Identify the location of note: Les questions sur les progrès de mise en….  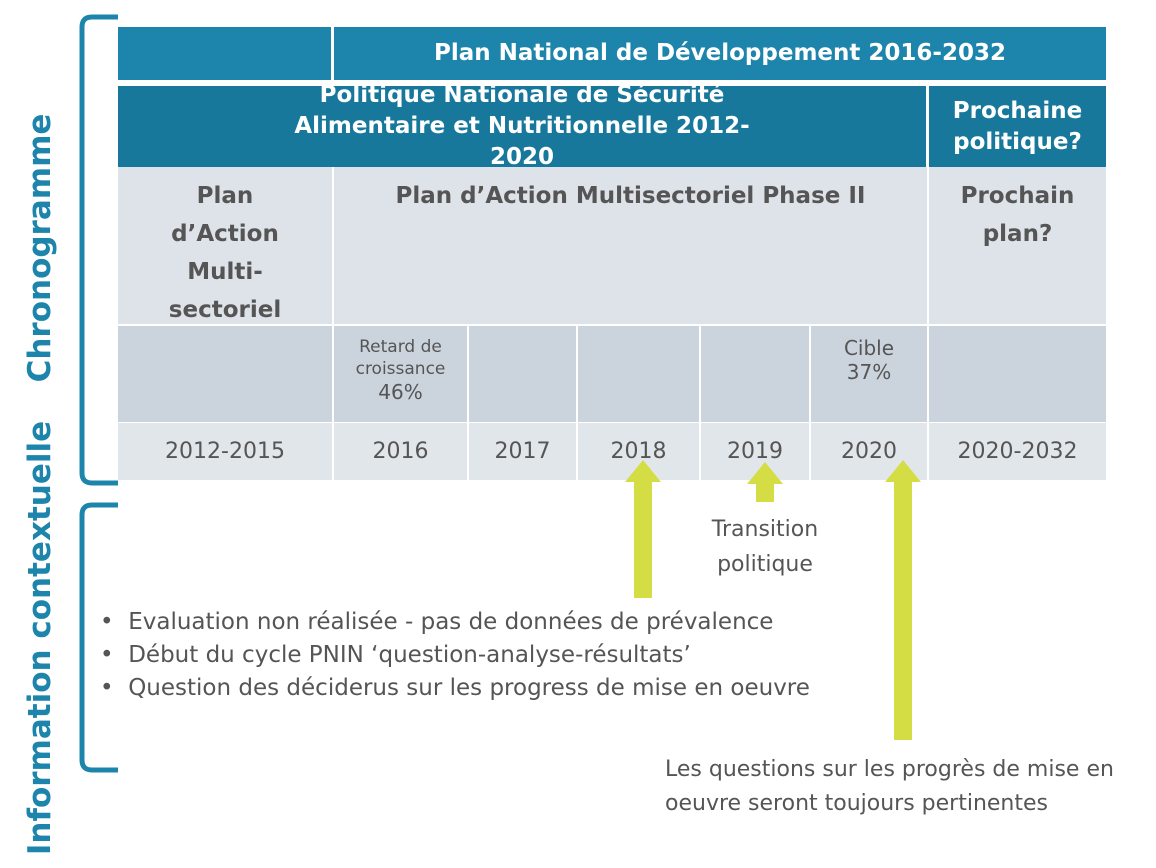
(889, 786).